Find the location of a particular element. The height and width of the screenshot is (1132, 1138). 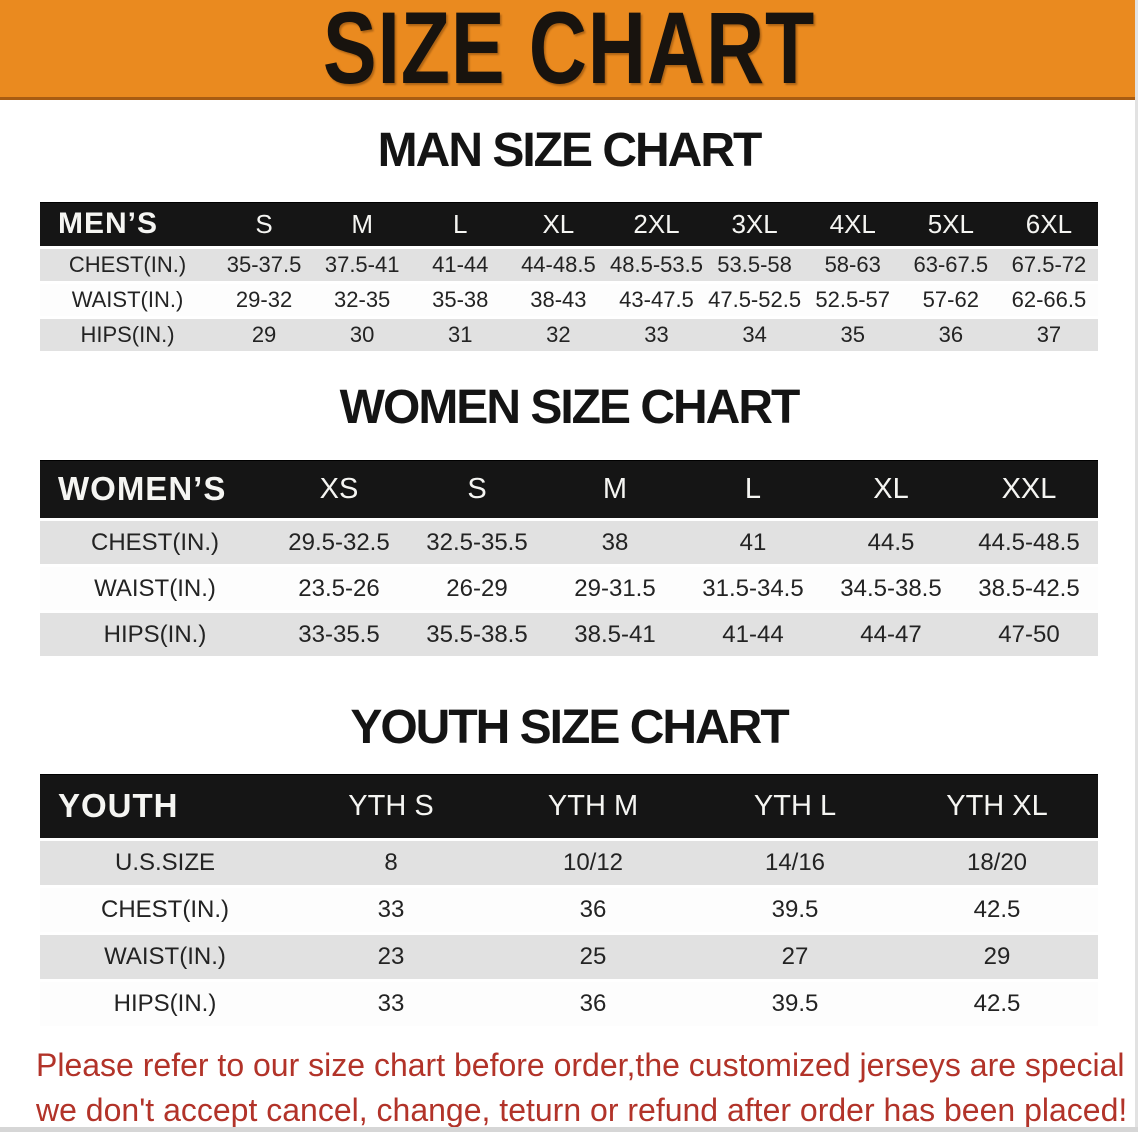

youth-value-cell: 29 is located at coordinates (997, 957).